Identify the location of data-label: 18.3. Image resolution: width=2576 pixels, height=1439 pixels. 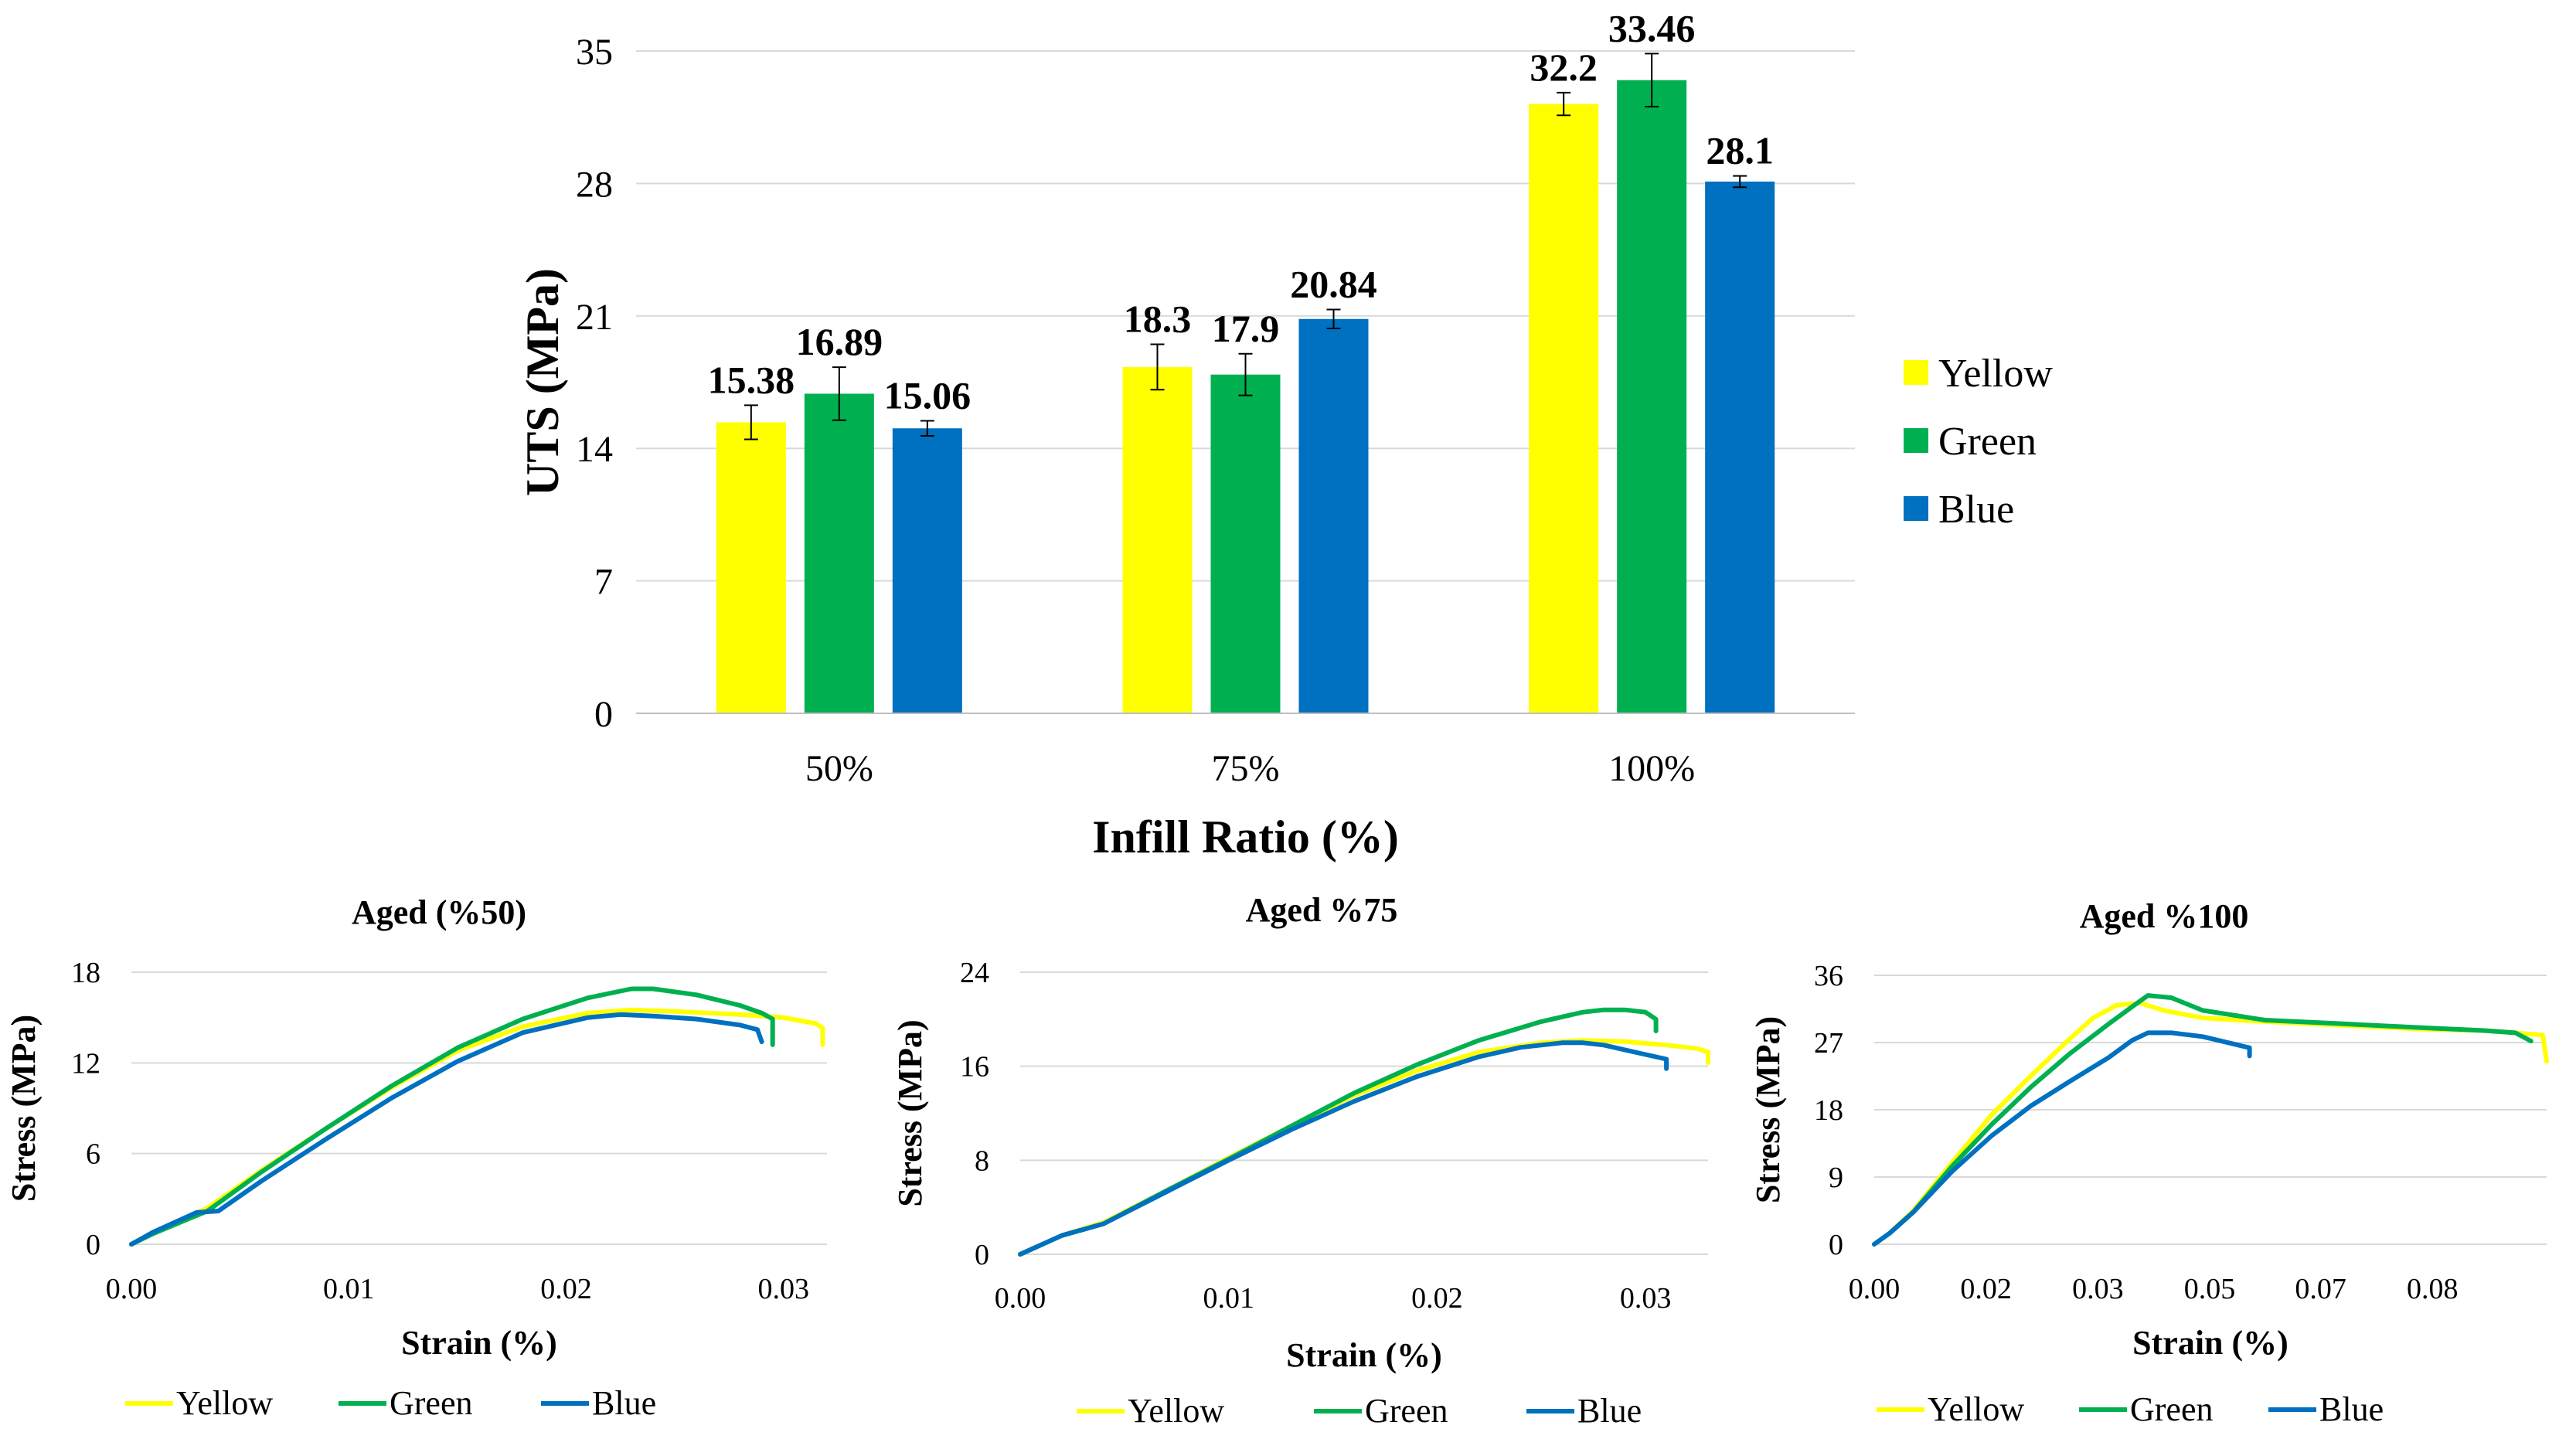
(1158, 319).